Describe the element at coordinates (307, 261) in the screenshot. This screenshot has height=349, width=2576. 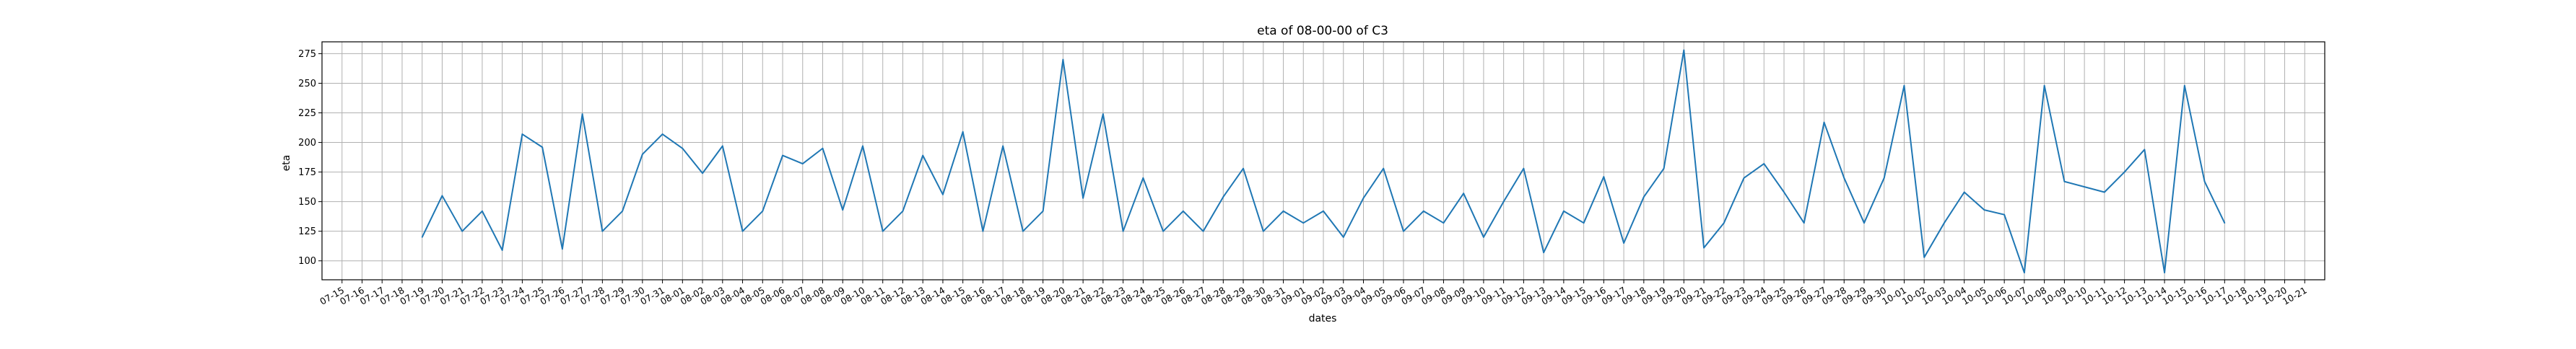
I see `y-tick-label: 100` at that location.